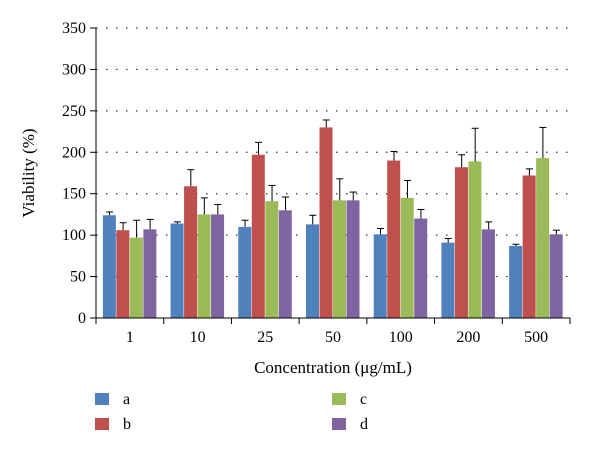 This screenshot has height=465, width=600. What do you see at coordinates (333, 337) in the screenshot?
I see `x-tick-label-50: 50` at bounding box center [333, 337].